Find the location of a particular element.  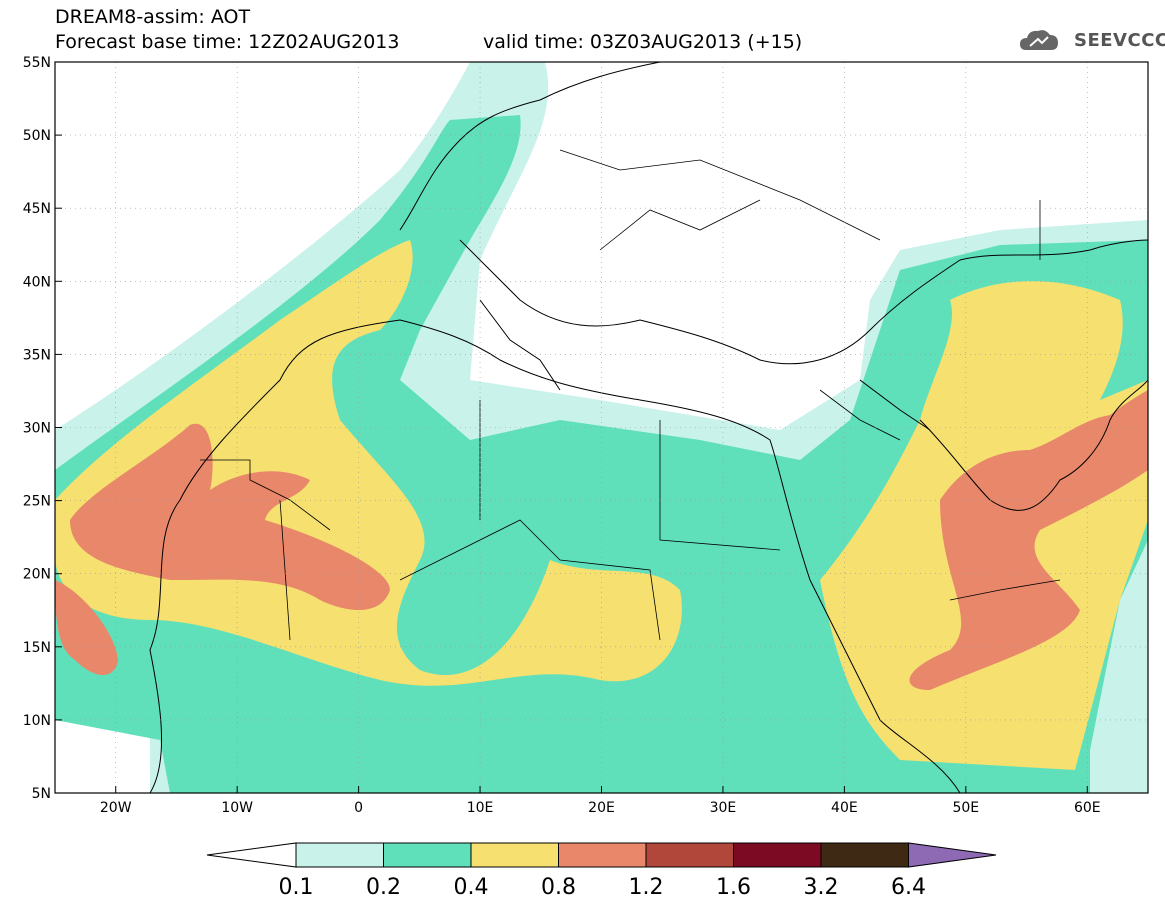

colorbar-label: 0.1 is located at coordinates (296, 887).